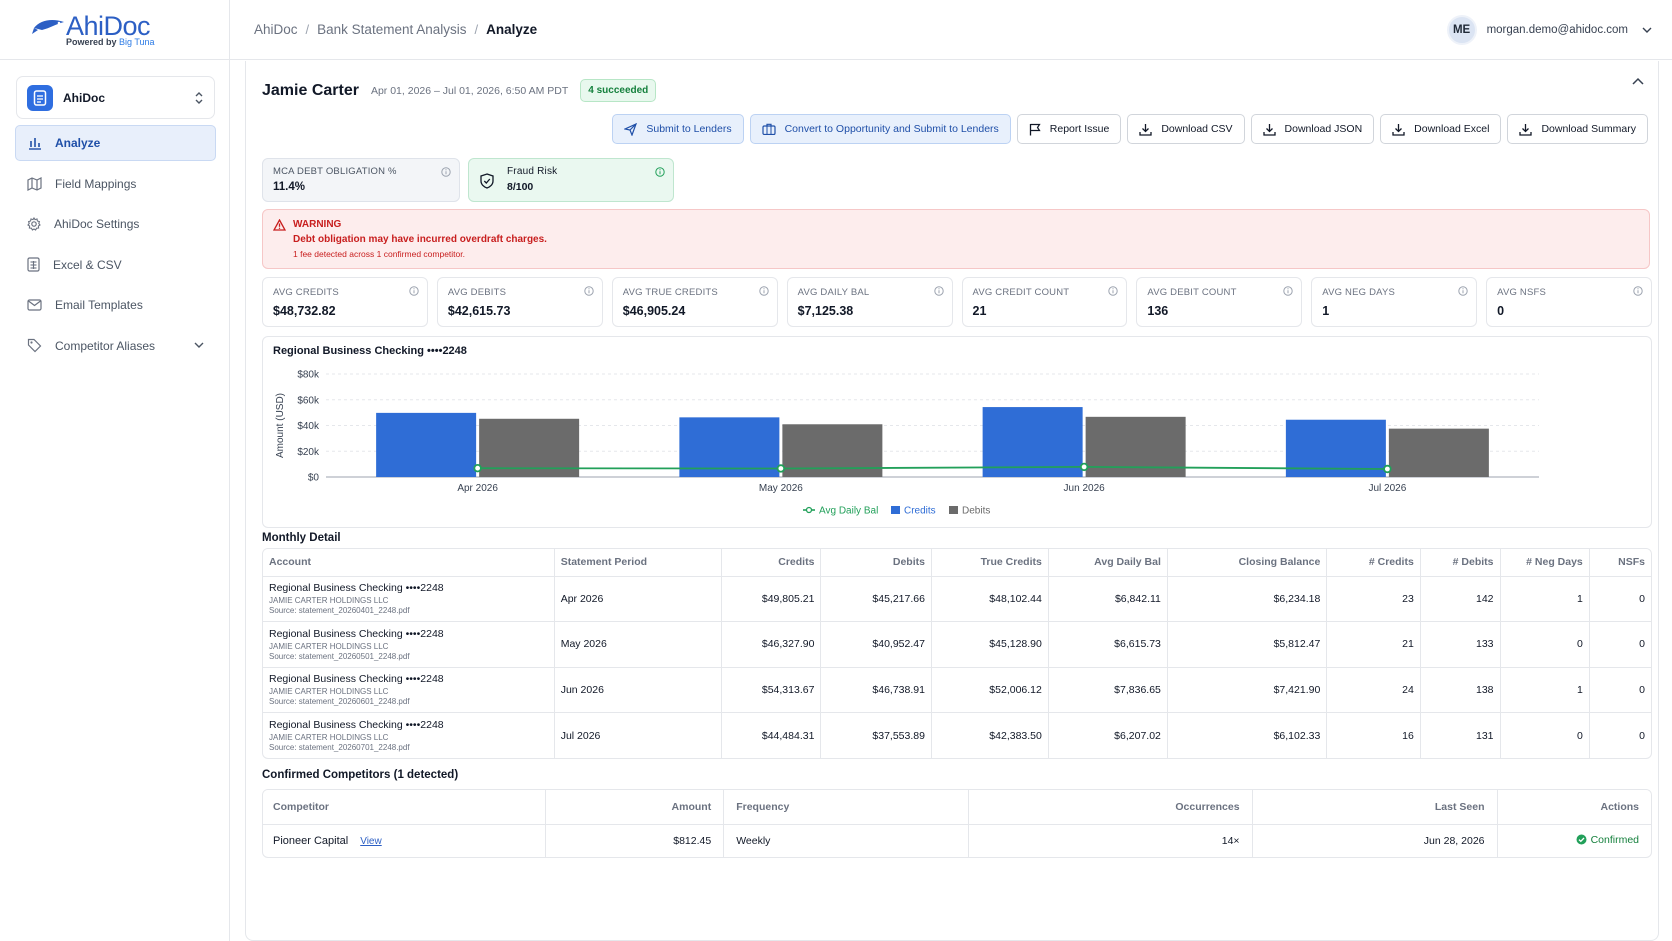 Image resolution: width=1672 pixels, height=941 pixels. Describe the element at coordinates (876, 690) in the screenshot. I see `debits-cell: $46,738.91` at that location.